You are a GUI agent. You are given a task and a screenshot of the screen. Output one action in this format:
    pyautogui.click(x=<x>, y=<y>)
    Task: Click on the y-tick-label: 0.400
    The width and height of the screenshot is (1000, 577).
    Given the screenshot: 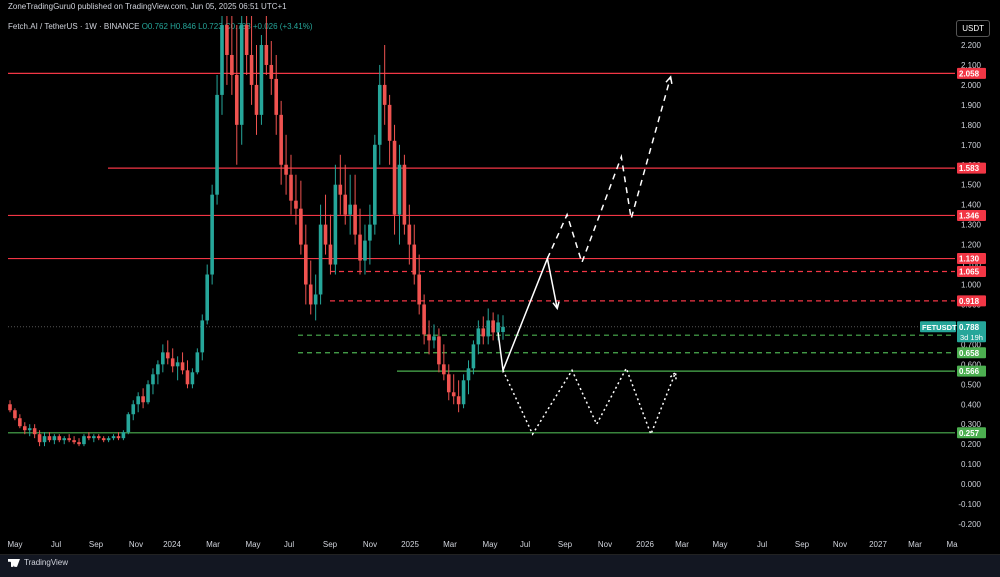 What is the action you would take?
    pyautogui.click(x=971, y=404)
    